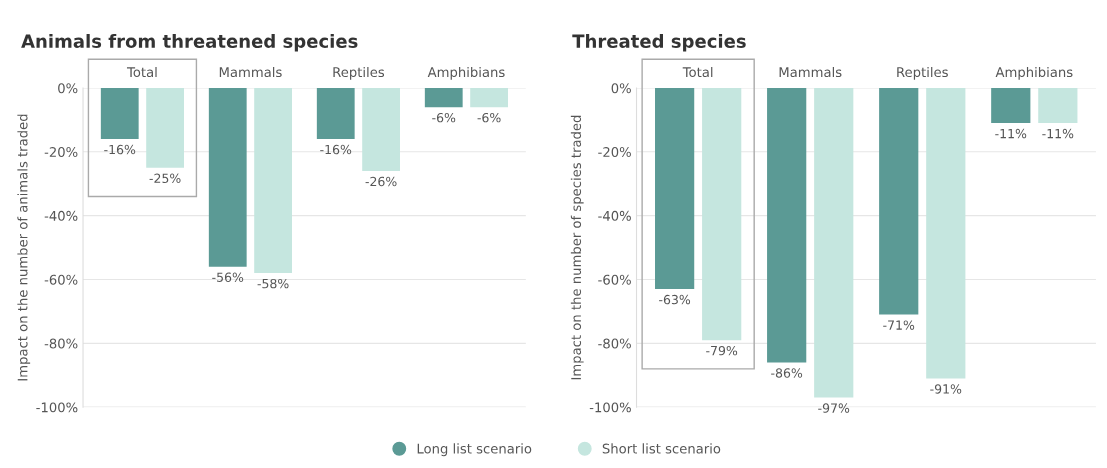 Image resolution: width=1107 pixels, height=468 pixels. What do you see at coordinates (722, 350) in the screenshot?
I see `data-label: -79%` at bounding box center [722, 350].